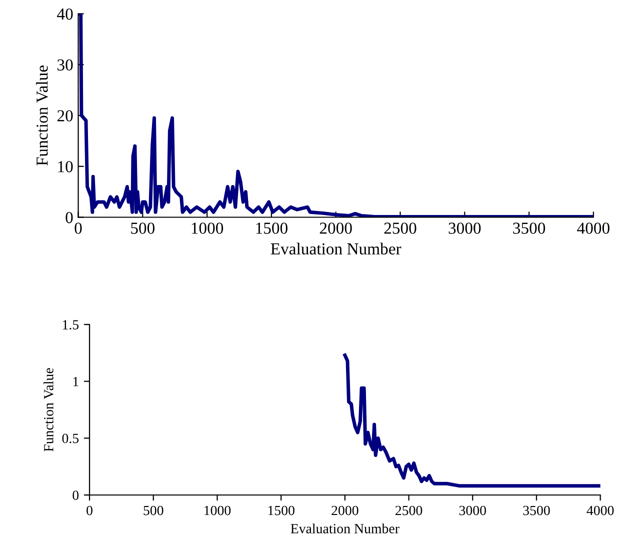 This screenshot has width=626, height=550. Describe the element at coordinates (65, 14) in the screenshot. I see `y-tick-label: 40` at that location.